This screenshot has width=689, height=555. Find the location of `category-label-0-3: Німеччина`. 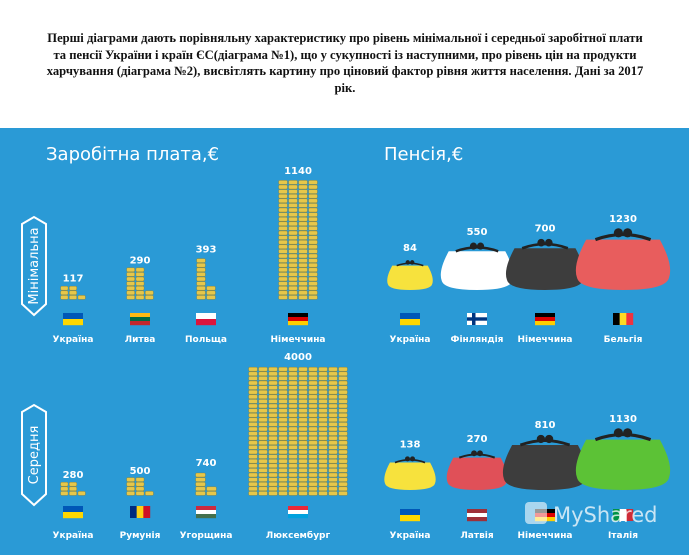

category-label-0-3: Німеччина is located at coordinates (297, 339).